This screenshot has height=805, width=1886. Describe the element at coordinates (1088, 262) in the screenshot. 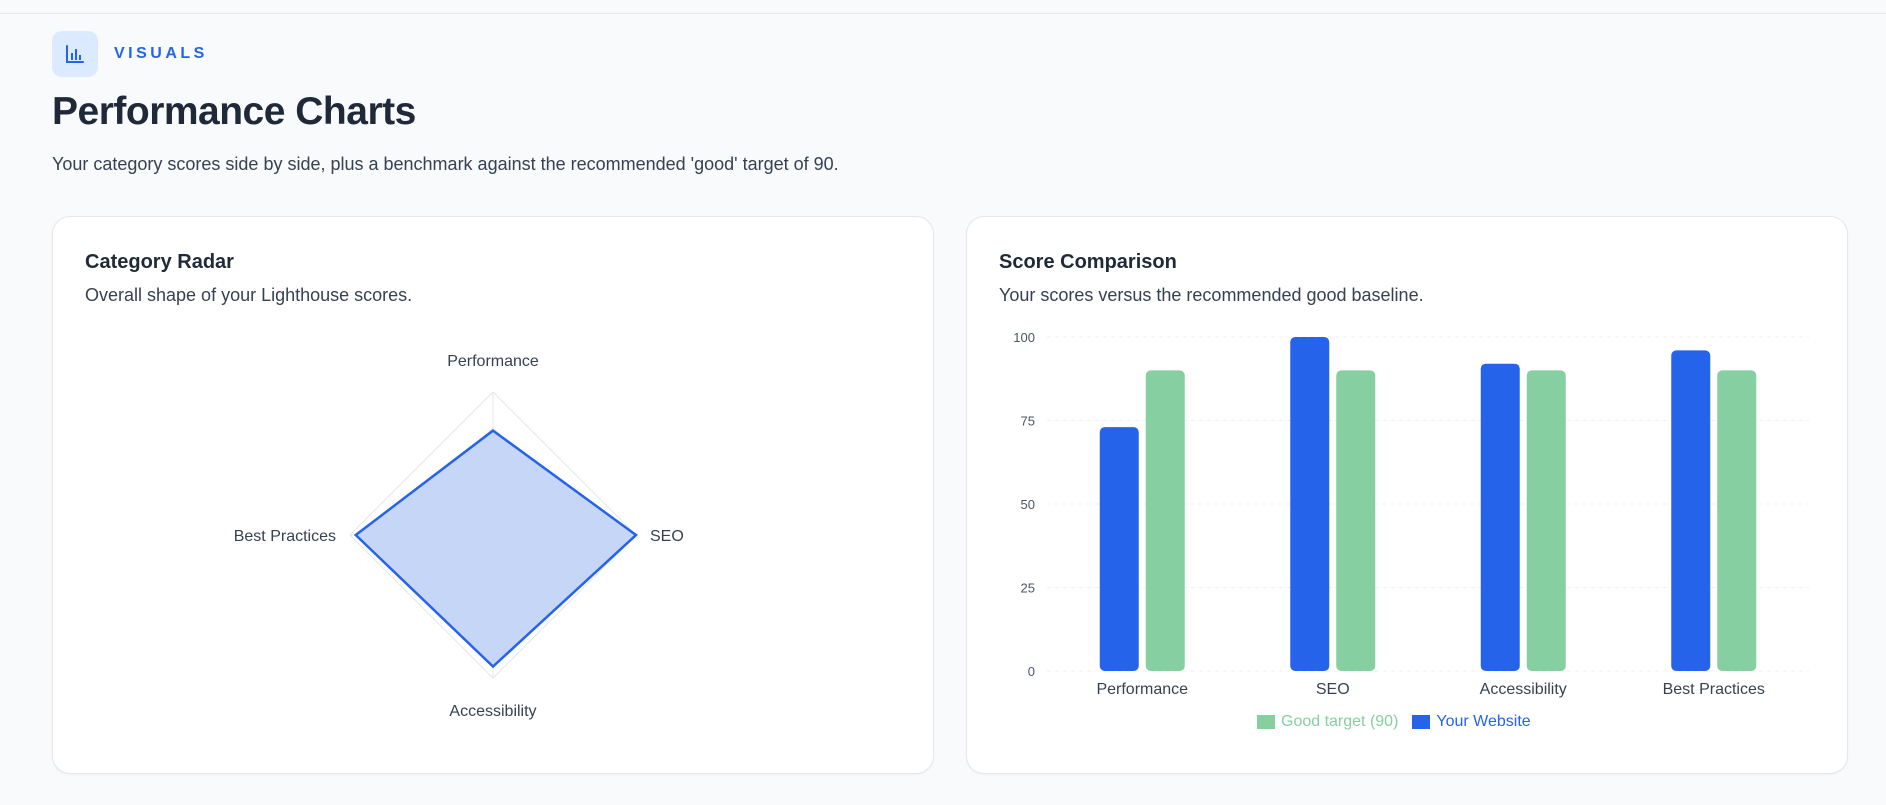

I see `bar-card-title: Score Comparison` at that location.